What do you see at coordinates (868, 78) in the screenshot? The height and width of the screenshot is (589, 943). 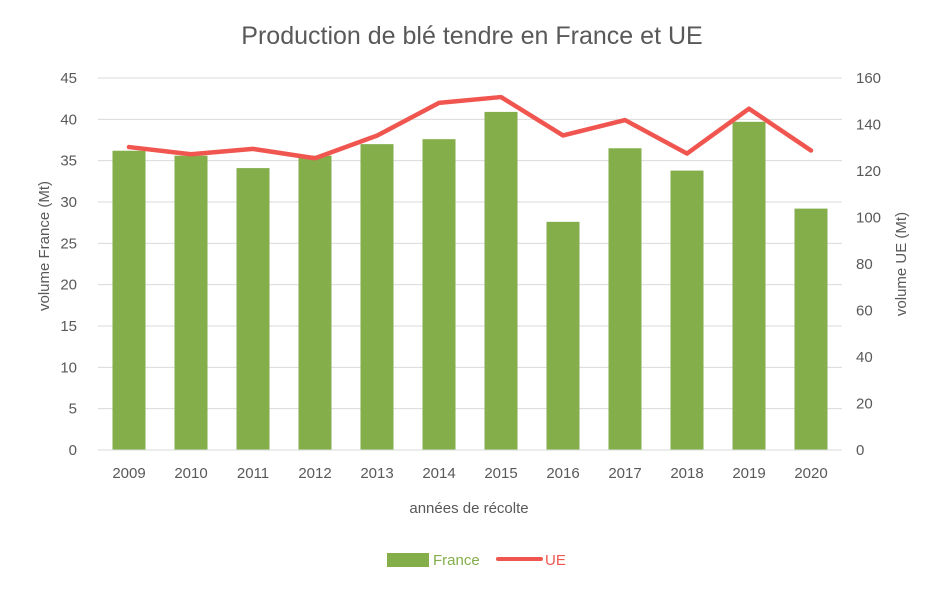 I see `right-tick-label: 160` at bounding box center [868, 78].